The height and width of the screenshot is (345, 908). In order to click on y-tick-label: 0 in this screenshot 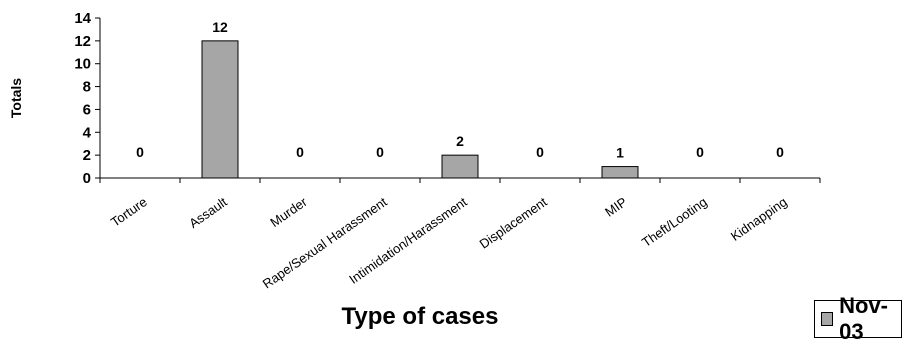, I will do `click(87, 178)`.